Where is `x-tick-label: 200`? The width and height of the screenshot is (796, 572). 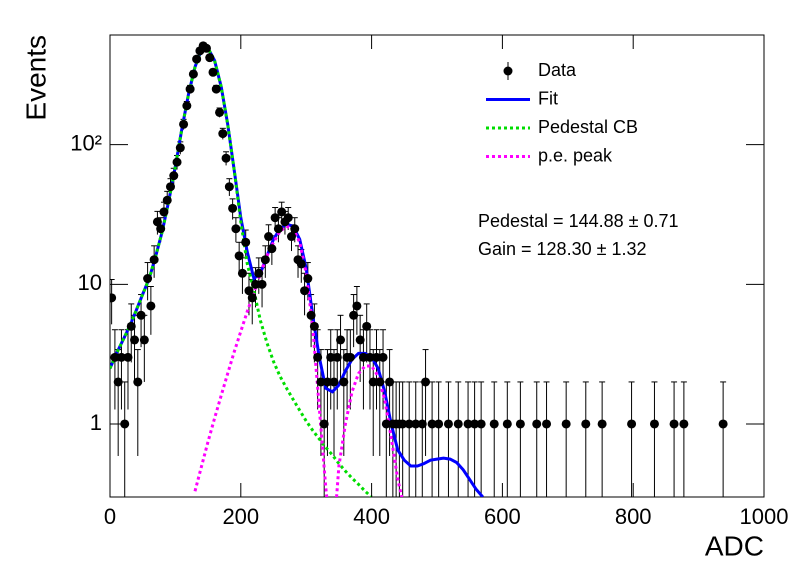 x-tick-label: 200 is located at coordinates (240, 516).